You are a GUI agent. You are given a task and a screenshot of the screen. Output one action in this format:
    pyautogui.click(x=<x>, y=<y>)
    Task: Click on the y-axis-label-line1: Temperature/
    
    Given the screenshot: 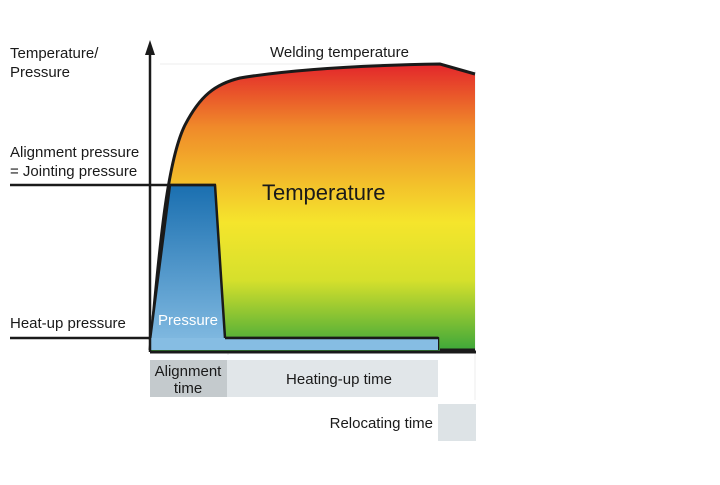 What is the action you would take?
    pyautogui.click(x=54, y=53)
    